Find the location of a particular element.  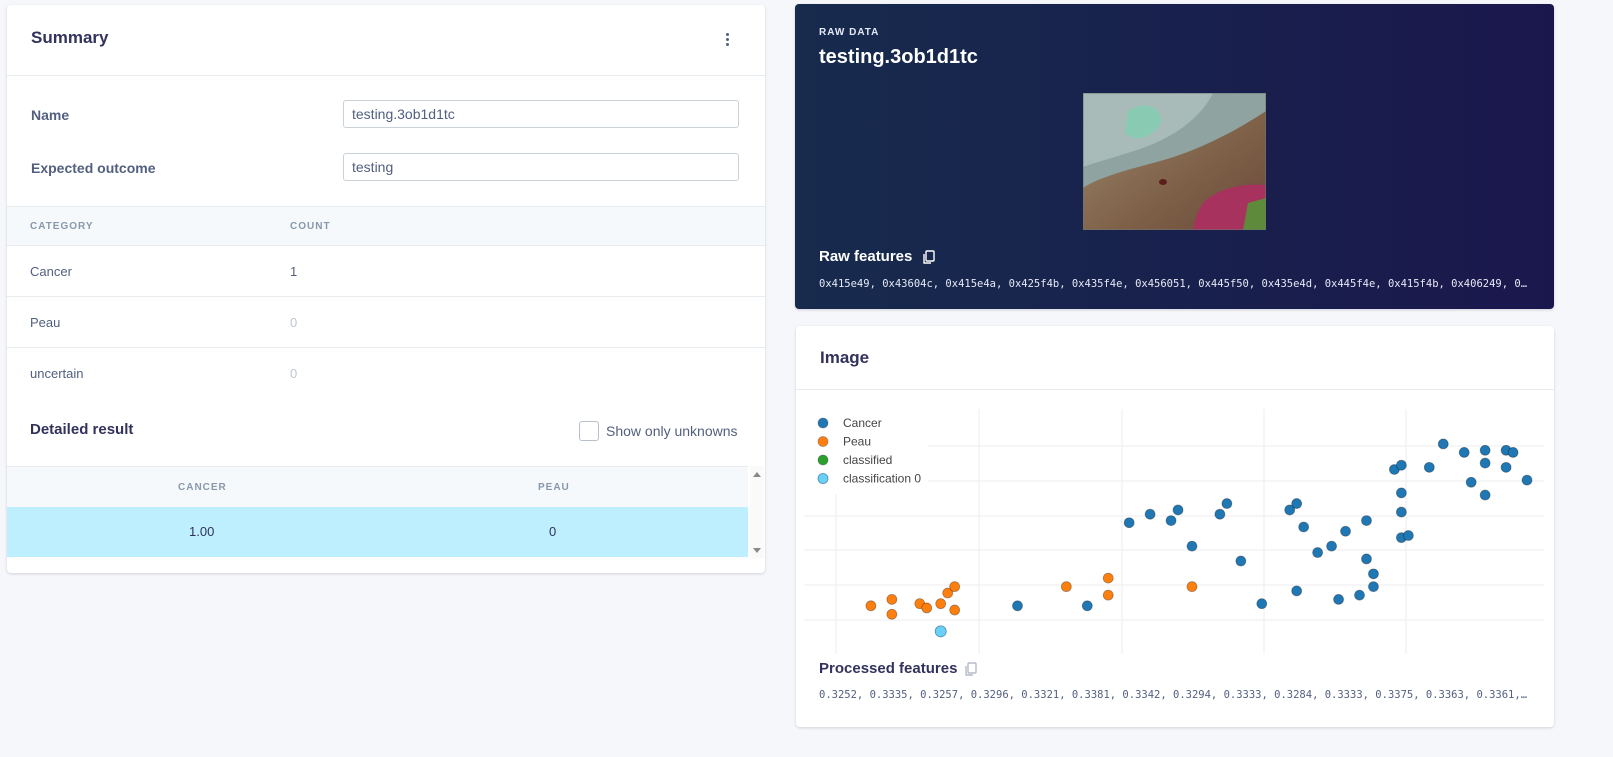

show-only-unknowns-checkbox is located at coordinates (589, 431).